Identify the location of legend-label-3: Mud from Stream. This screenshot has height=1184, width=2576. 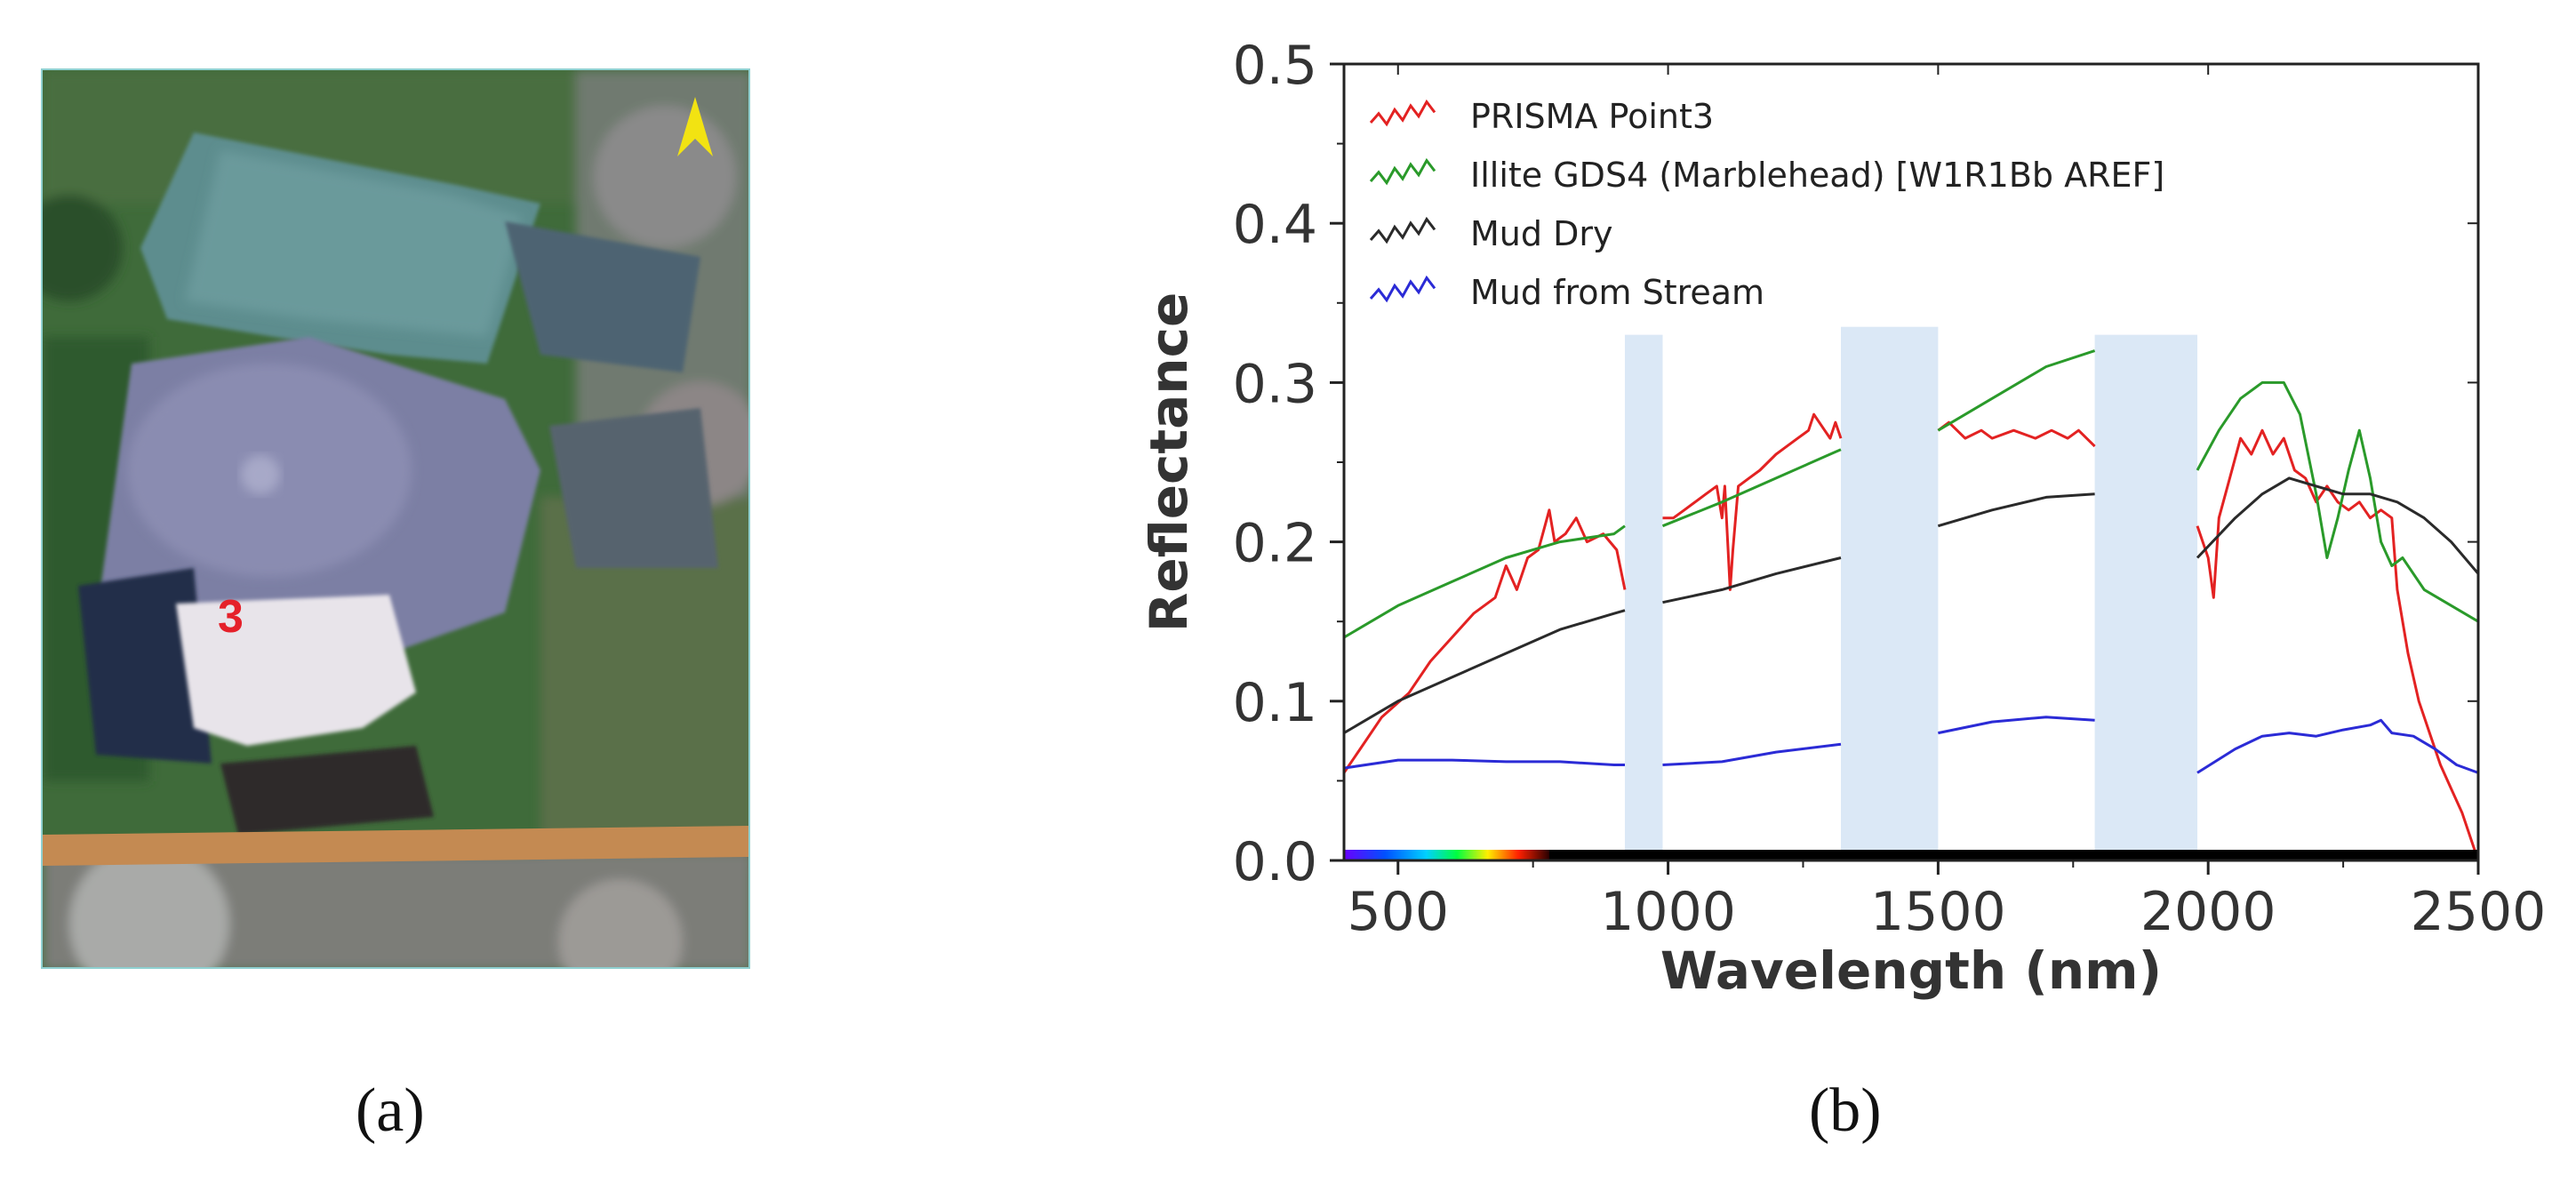
(1617, 292).